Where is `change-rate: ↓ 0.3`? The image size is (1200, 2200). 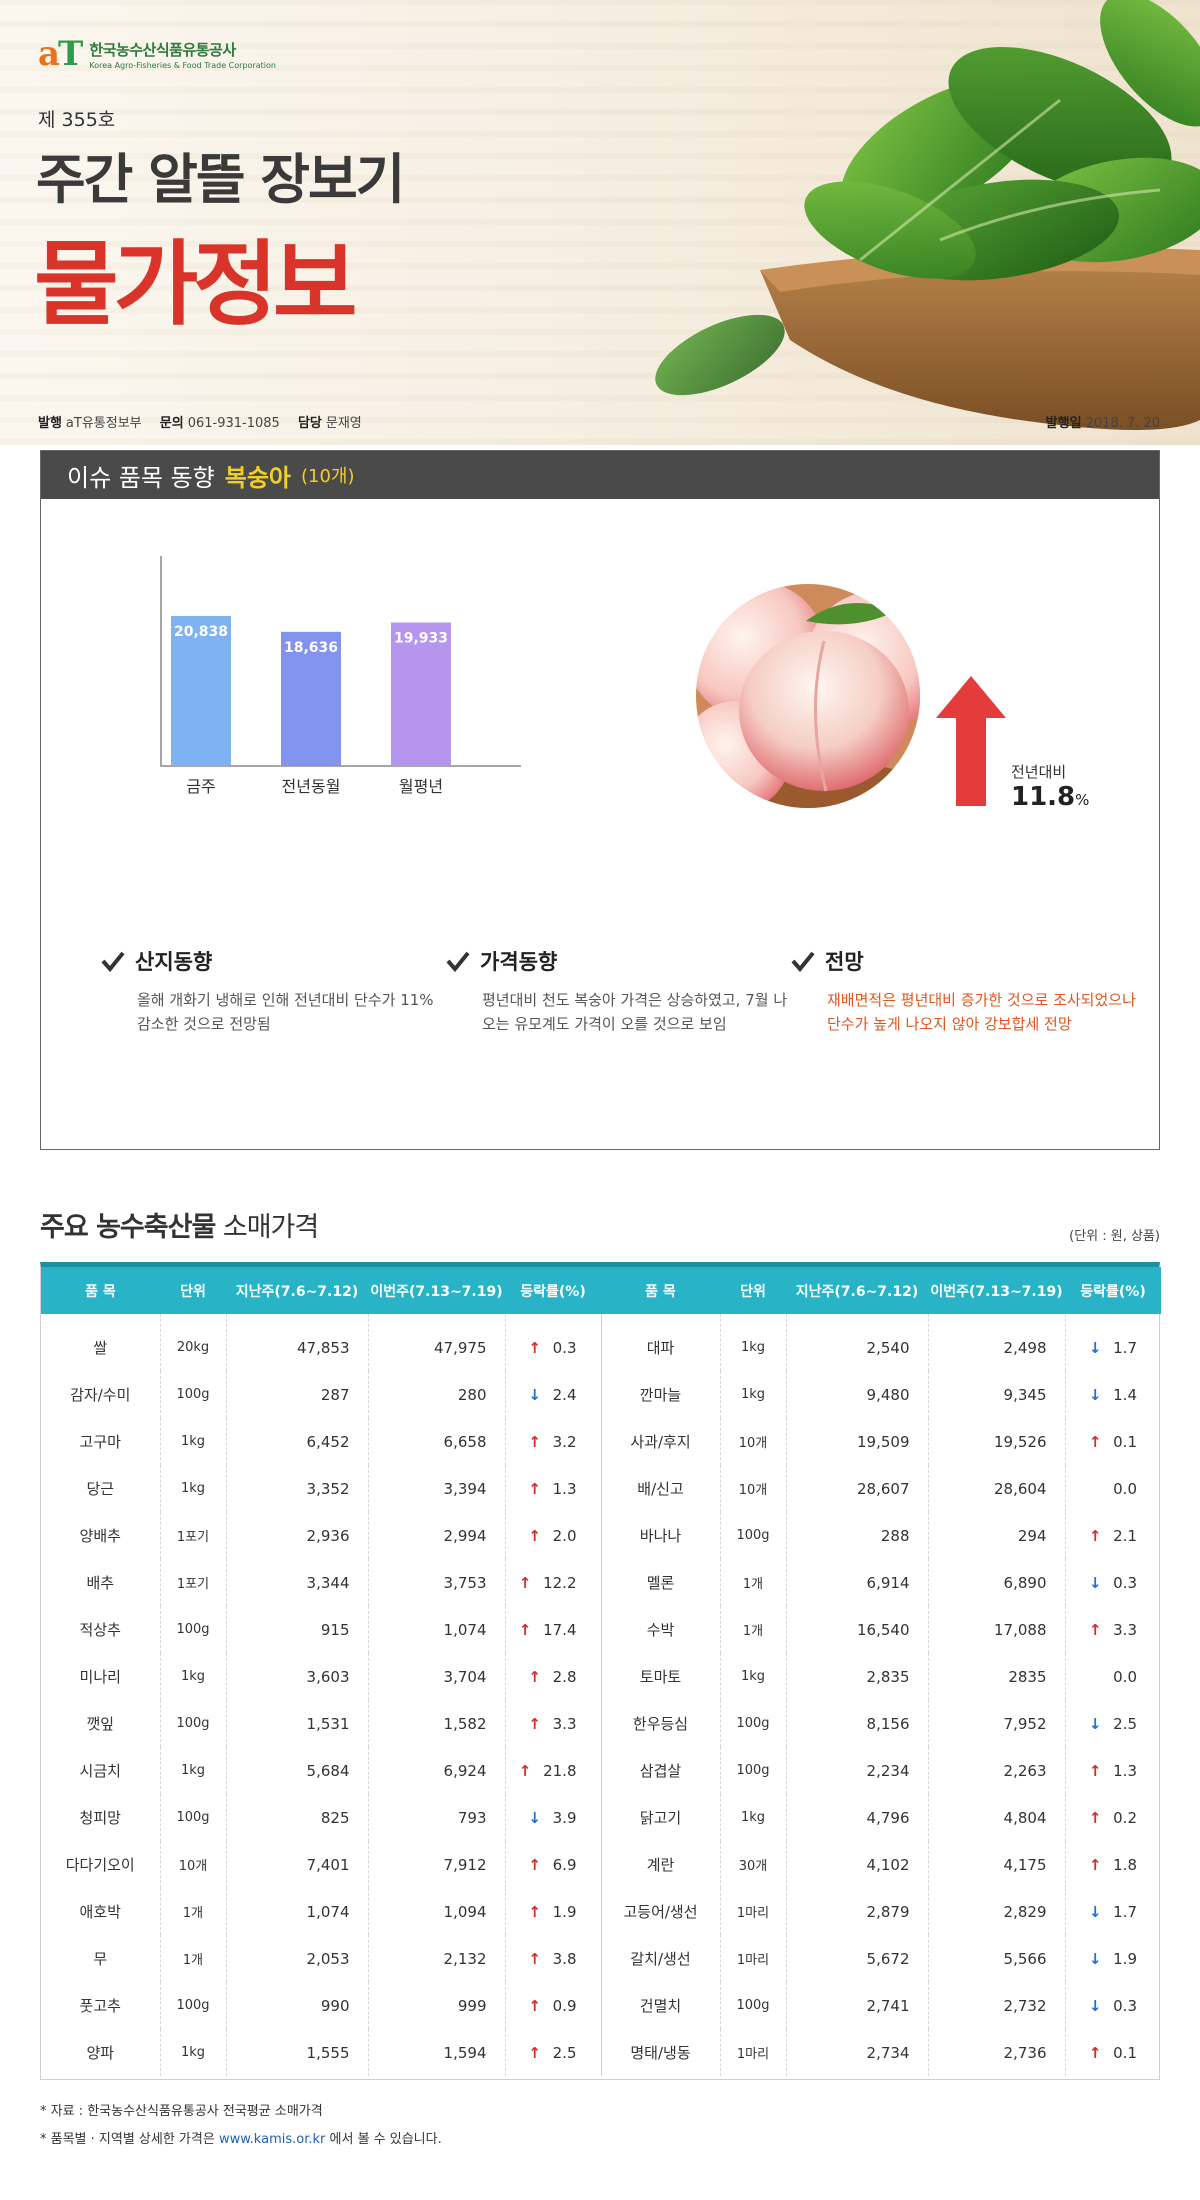 change-rate: ↓ 0.3 is located at coordinates (1112, 1582).